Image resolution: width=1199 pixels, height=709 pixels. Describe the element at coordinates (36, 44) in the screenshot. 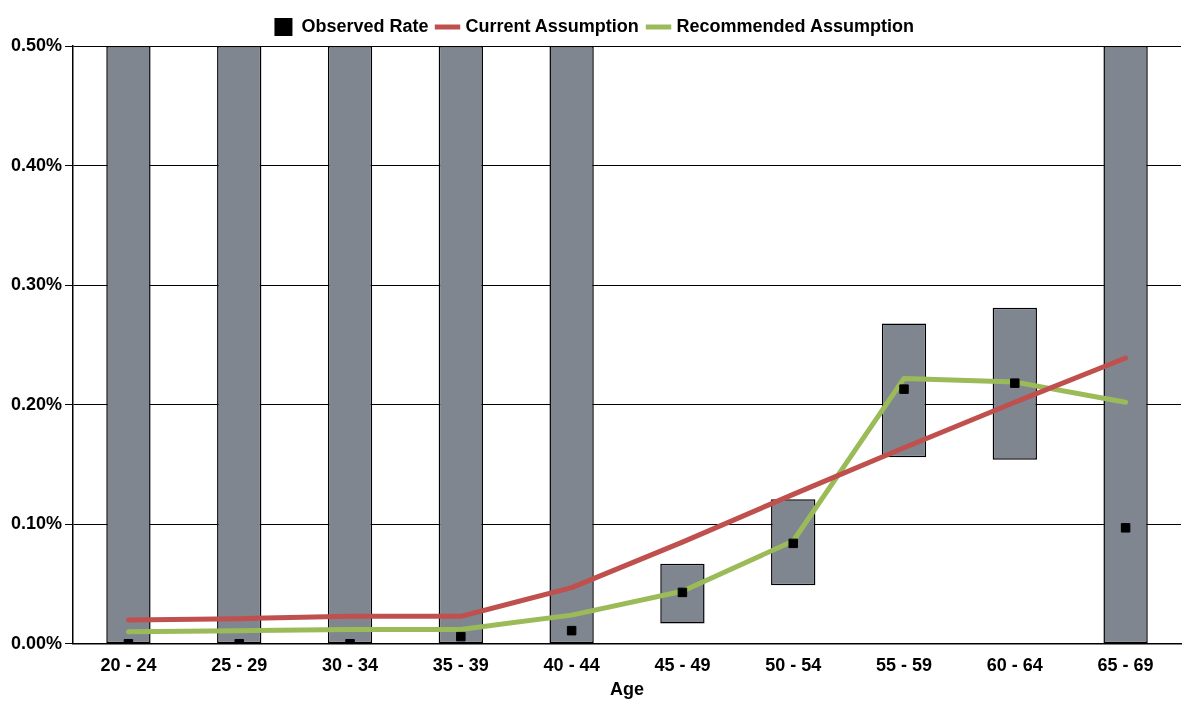

I see `y-tick-label: 0.50%` at that location.